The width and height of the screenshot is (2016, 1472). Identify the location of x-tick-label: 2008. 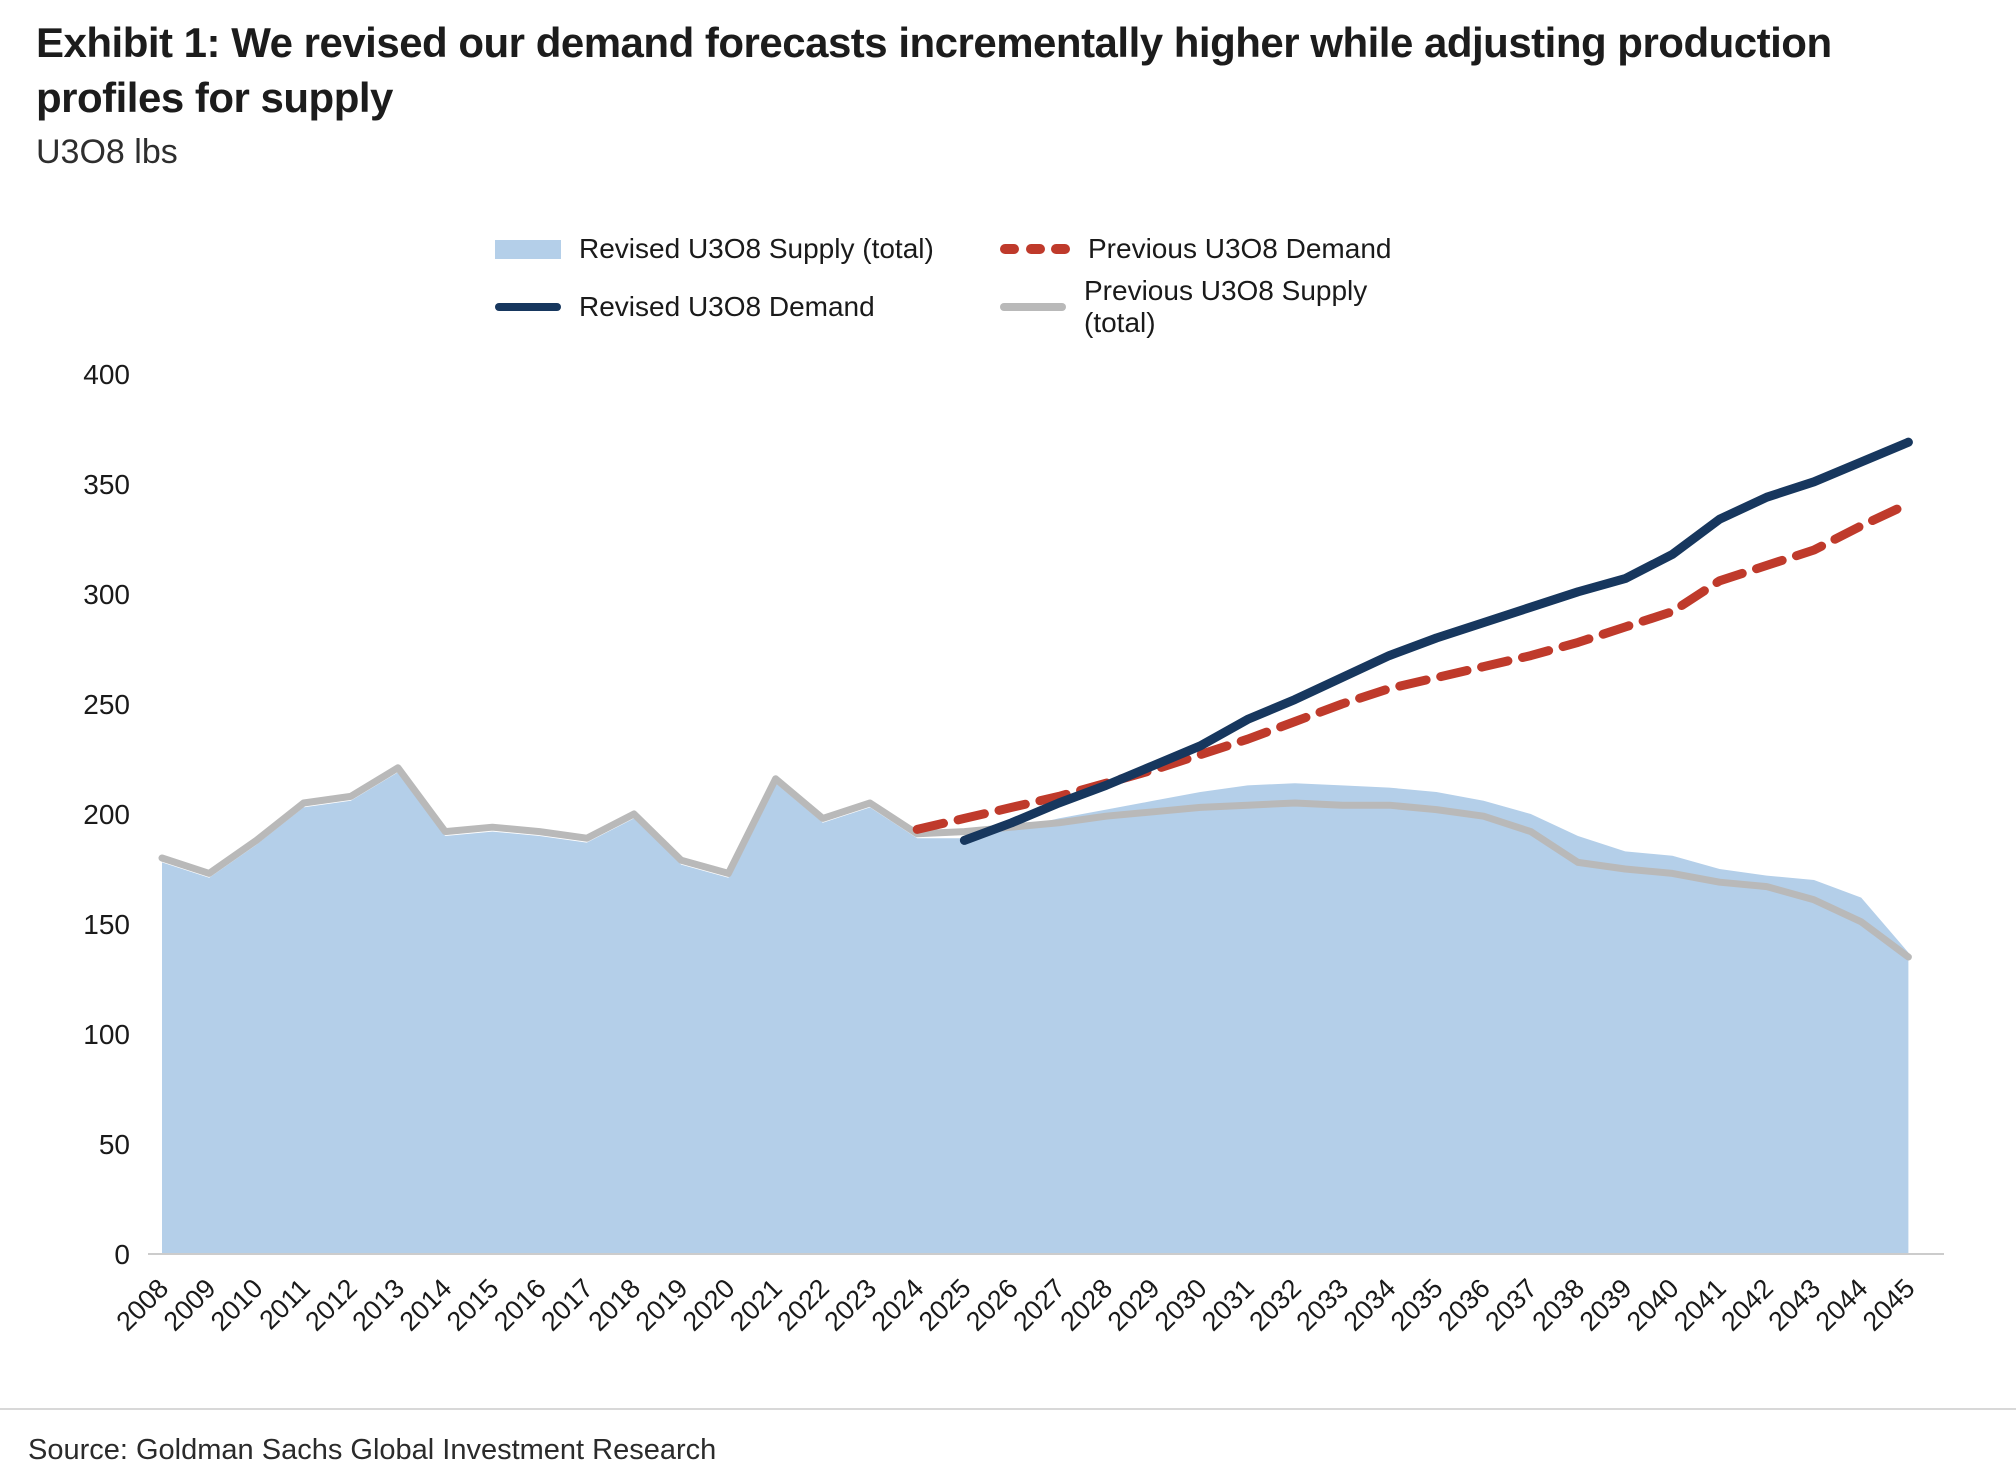
(143, 1305).